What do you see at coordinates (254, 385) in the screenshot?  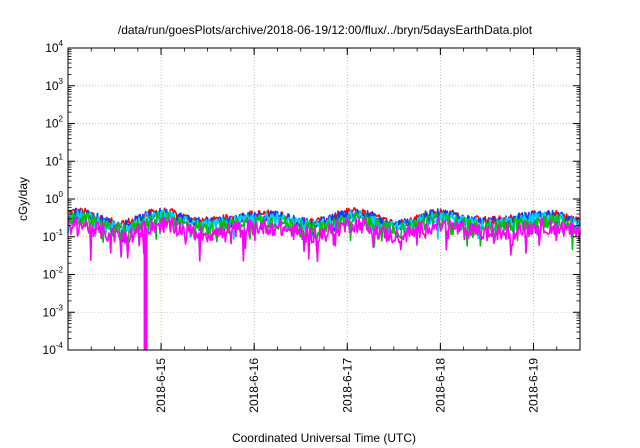 I see `x-tick-label: 2018-6-16` at bounding box center [254, 385].